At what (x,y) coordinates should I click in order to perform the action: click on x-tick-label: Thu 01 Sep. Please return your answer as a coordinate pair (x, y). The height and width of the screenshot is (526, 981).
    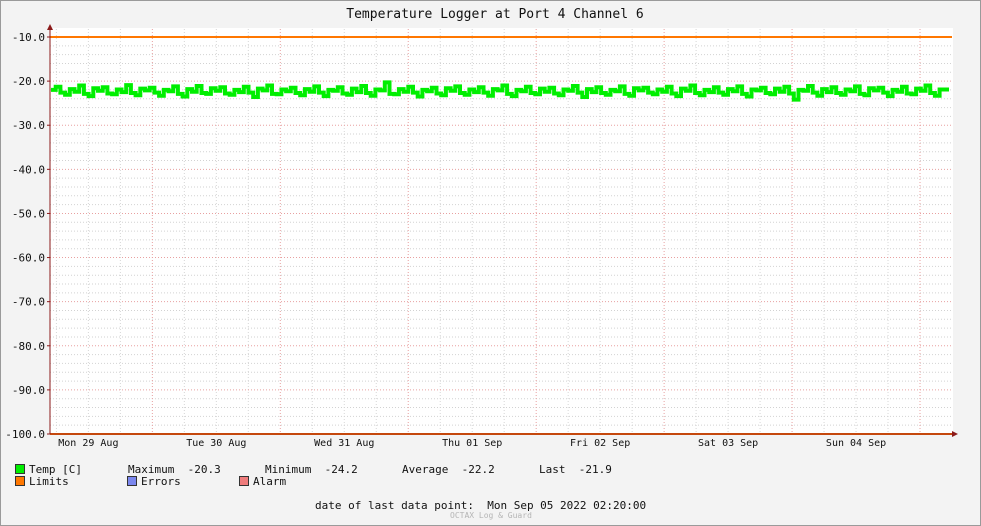
    Looking at the image, I should click on (472, 443).